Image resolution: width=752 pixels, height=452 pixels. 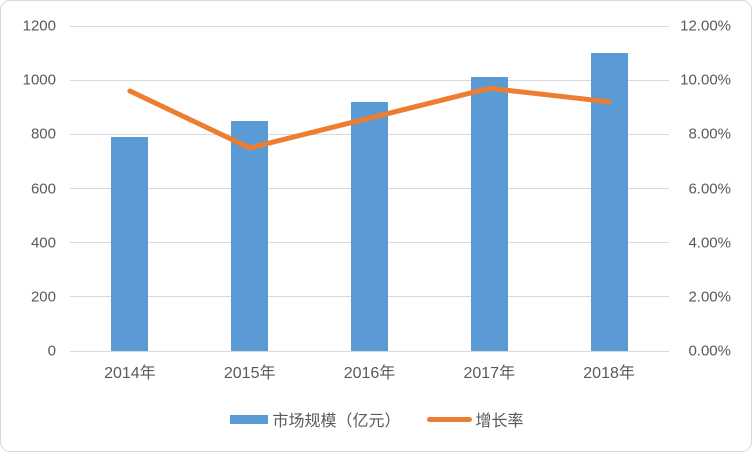 What do you see at coordinates (609, 373) in the screenshot?
I see `x-axis-label-2018年: 2018年` at bounding box center [609, 373].